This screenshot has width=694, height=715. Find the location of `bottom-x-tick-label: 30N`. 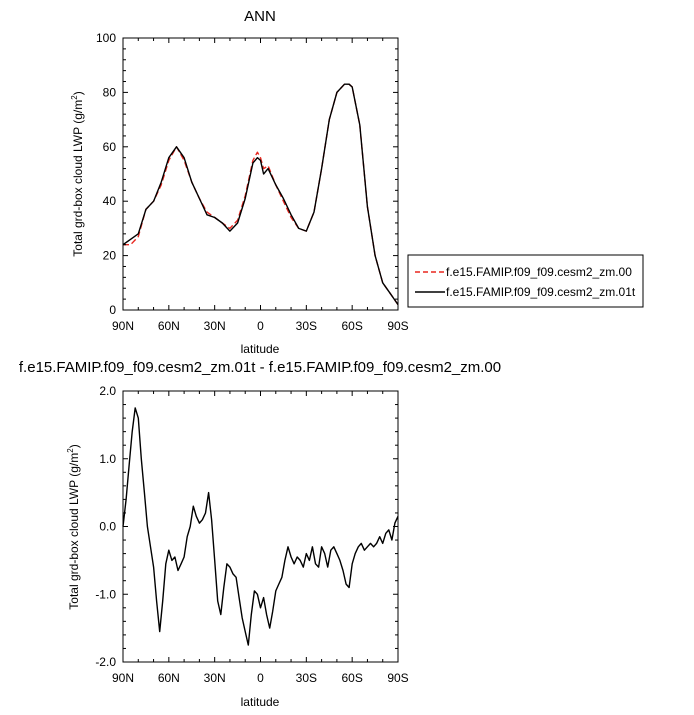

bottom-x-tick-label: 30N is located at coordinates (215, 678).